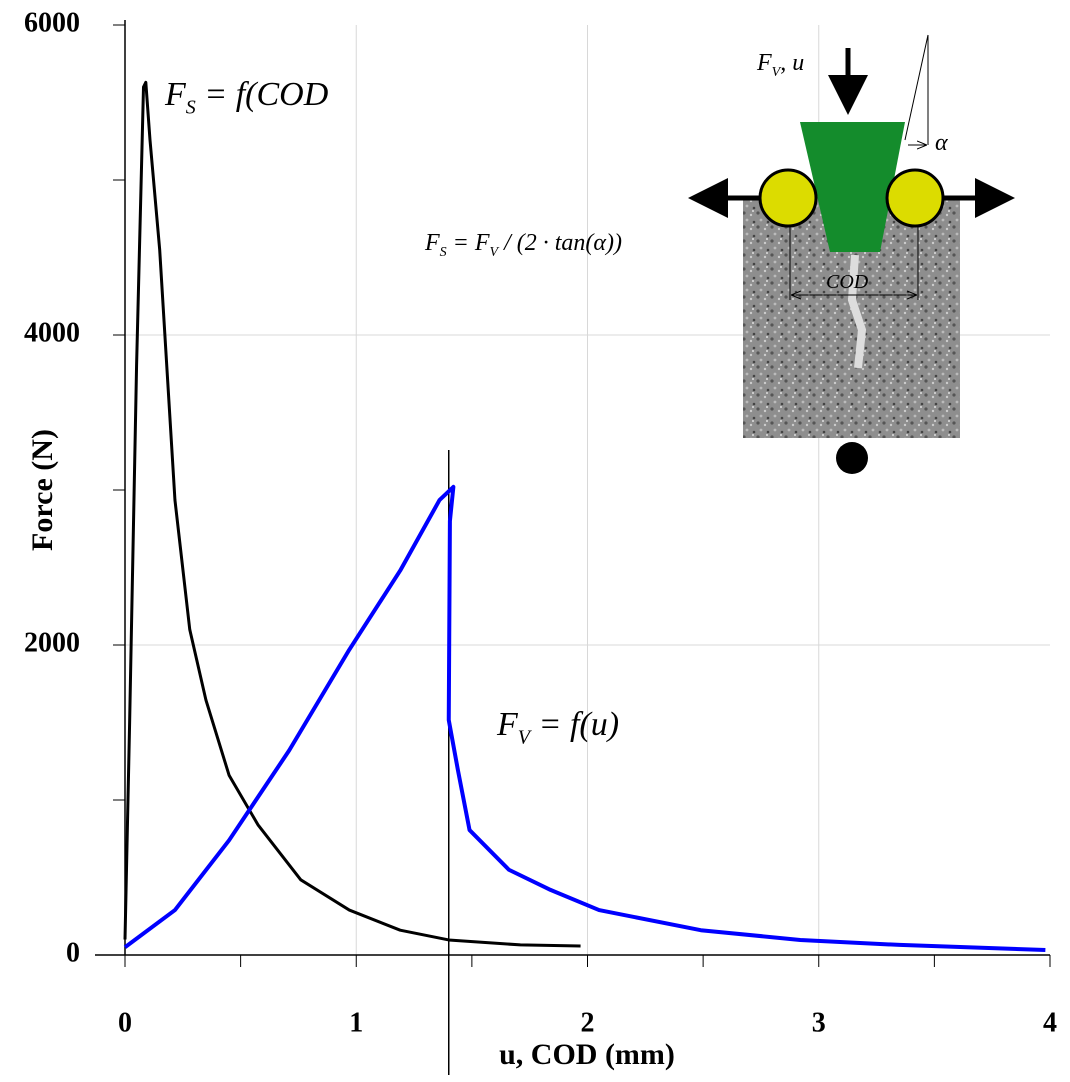 The width and height of the screenshot is (1070, 1082). I want to click on annotation-part: α, so click(941, 143).